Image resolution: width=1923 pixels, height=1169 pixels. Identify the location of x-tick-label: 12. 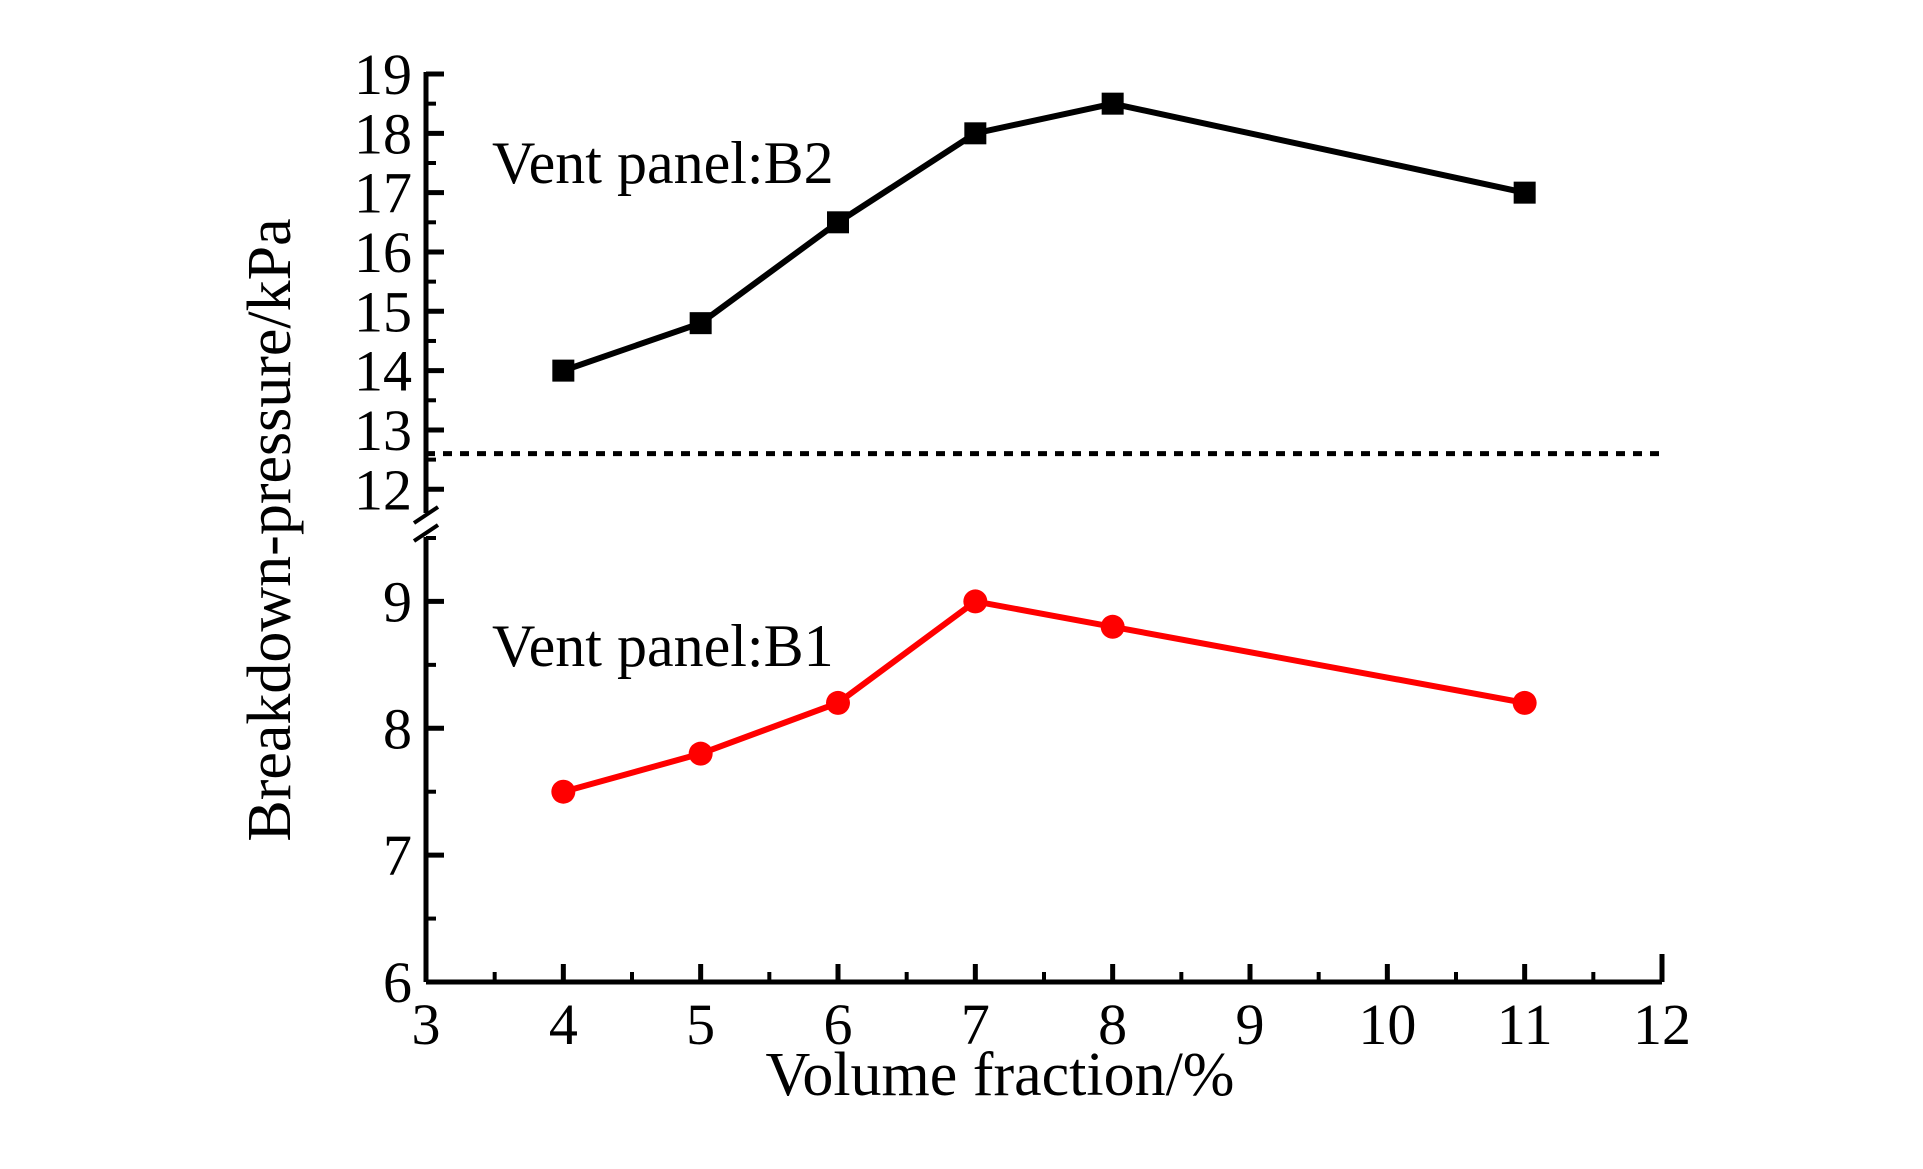
(1662, 1024).